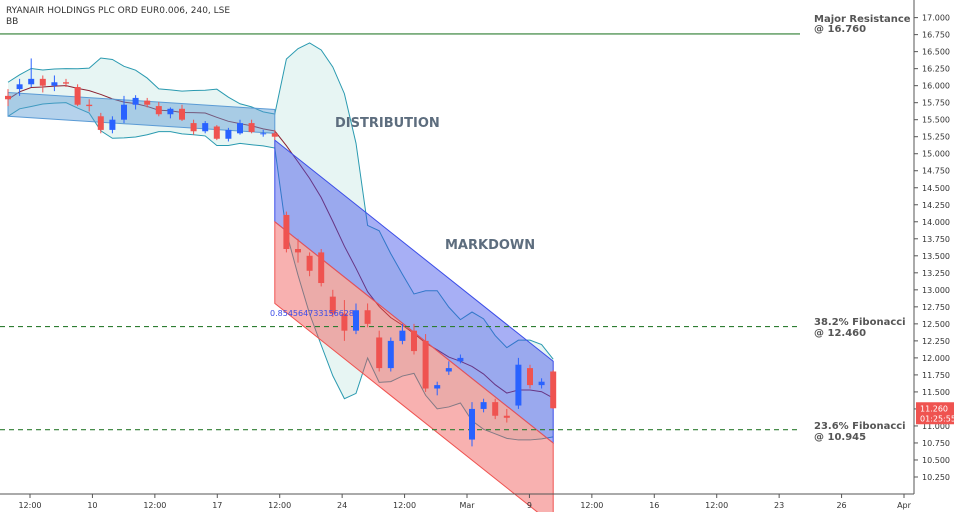 The width and height of the screenshot is (954, 512). What do you see at coordinates (342, 505) in the screenshot?
I see `x-tick-label: 24` at bounding box center [342, 505].